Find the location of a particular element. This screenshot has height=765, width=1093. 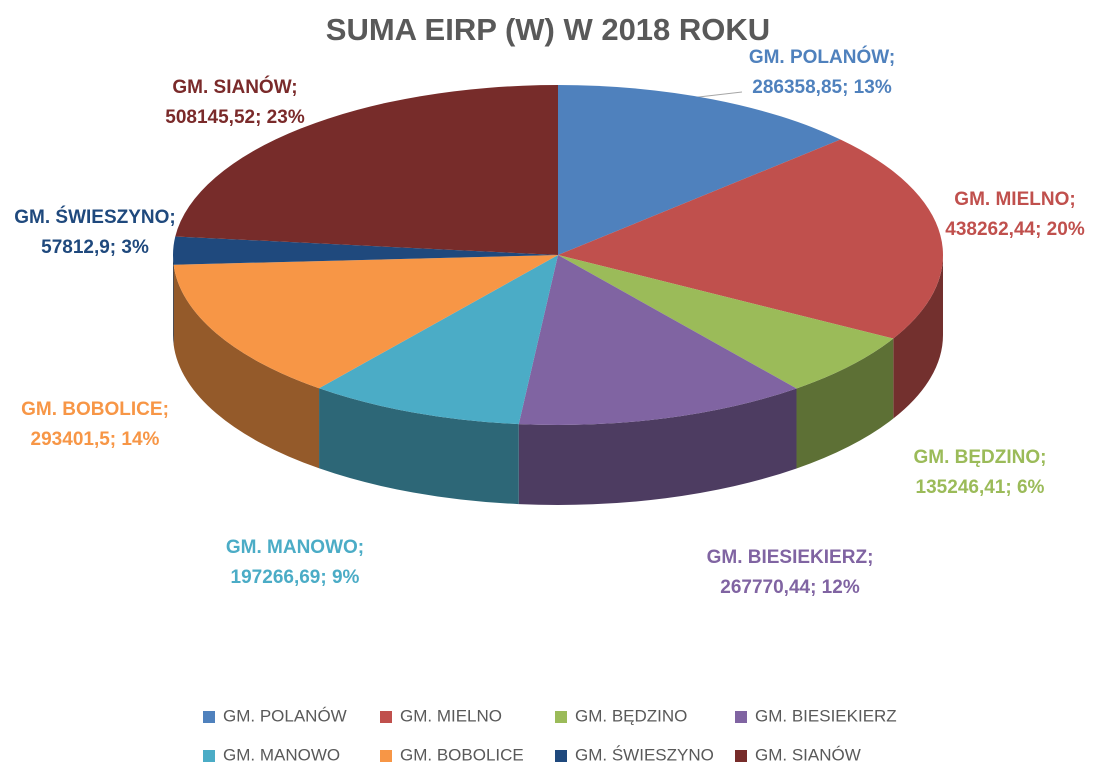

legend-label: GM. SIANÓW is located at coordinates (808, 754).